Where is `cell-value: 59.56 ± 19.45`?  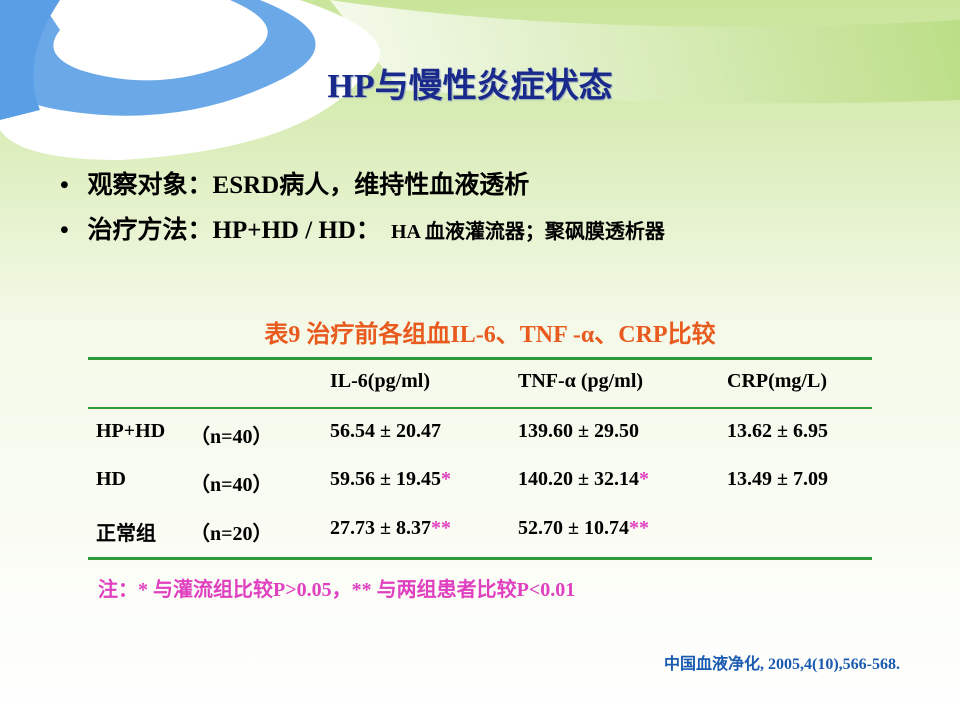
cell-value: 59.56 ± 19.45 is located at coordinates (385, 479).